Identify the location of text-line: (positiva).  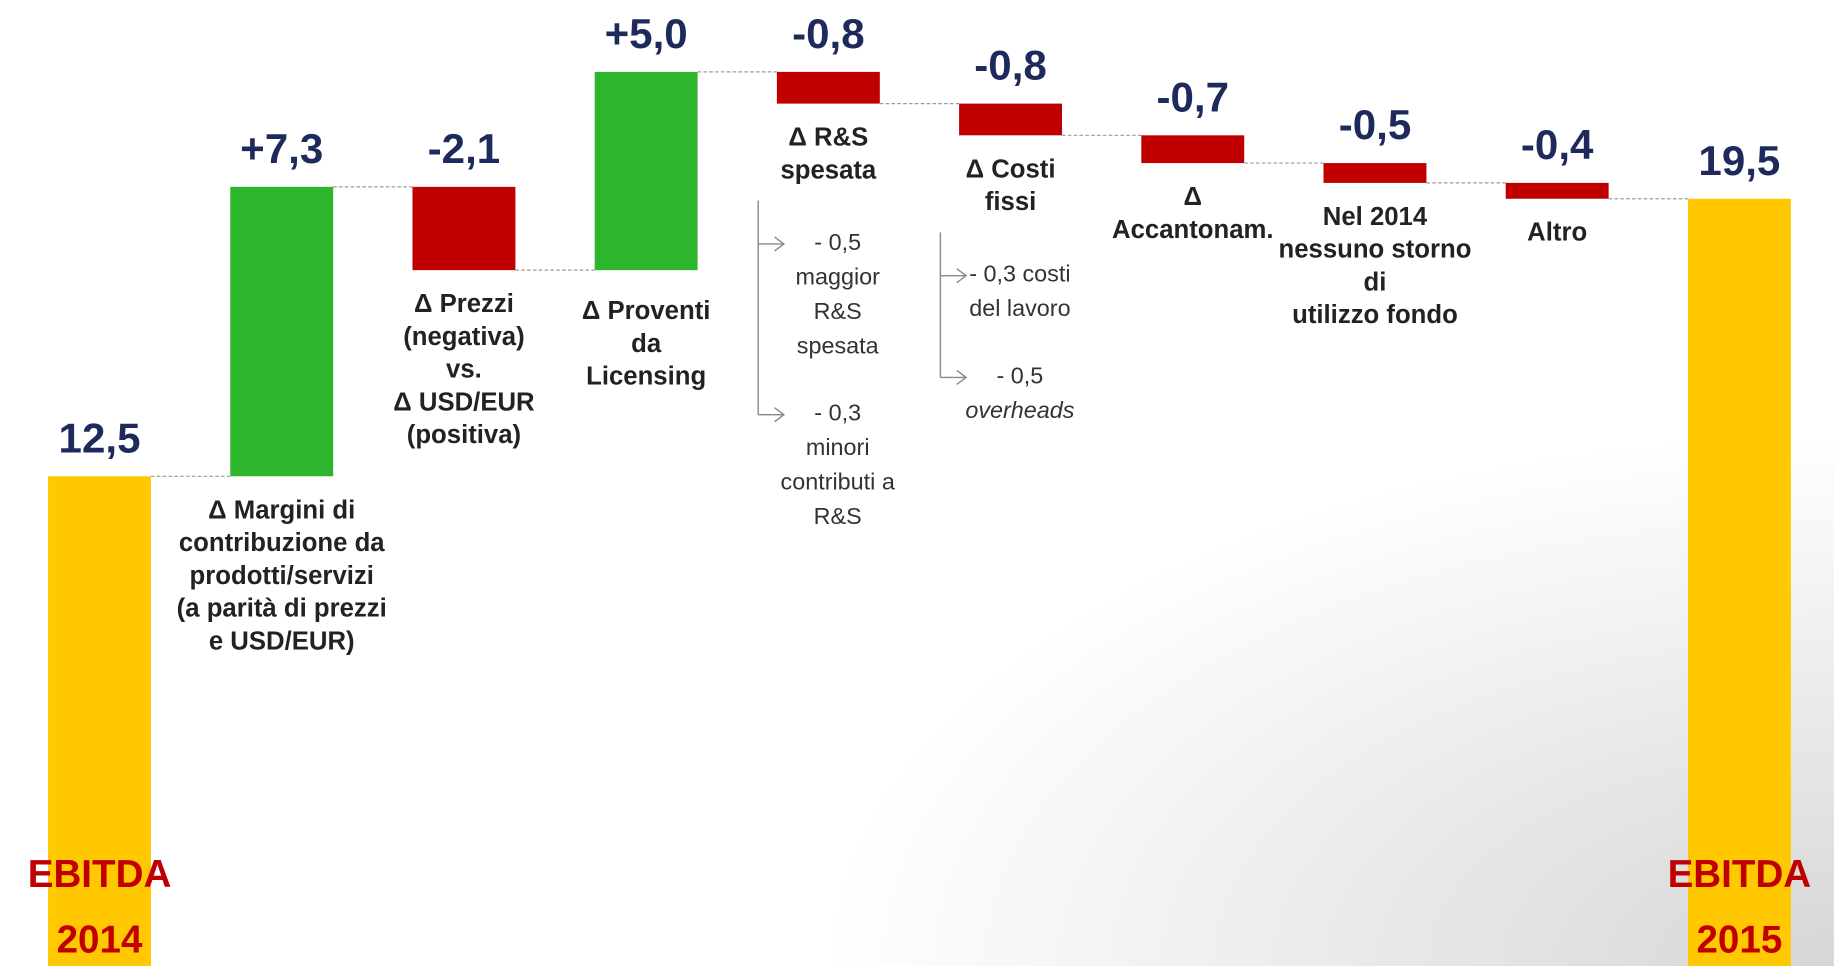
(464, 435).